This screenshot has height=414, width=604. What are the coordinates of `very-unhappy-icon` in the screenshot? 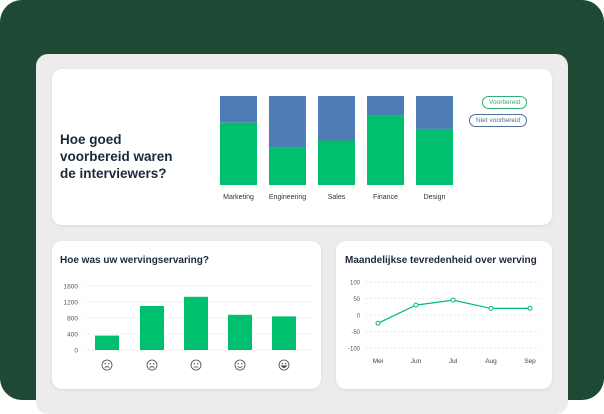 It's located at (107, 365).